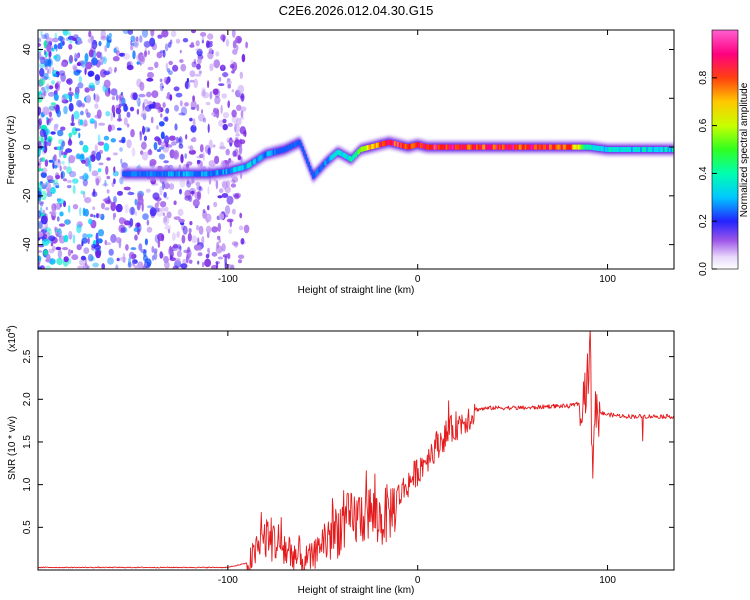 This screenshot has width=750, height=600. Describe the element at coordinates (707, 173) in the screenshot. I see `colorbar-ticks: 0.0 0.2 0.4 0.6 0.8` at that location.